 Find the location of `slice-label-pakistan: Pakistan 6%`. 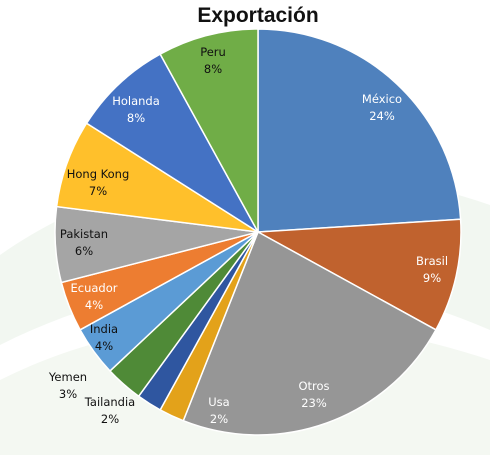

slice-label-pakistan: Pakistan 6% is located at coordinates (84, 242).